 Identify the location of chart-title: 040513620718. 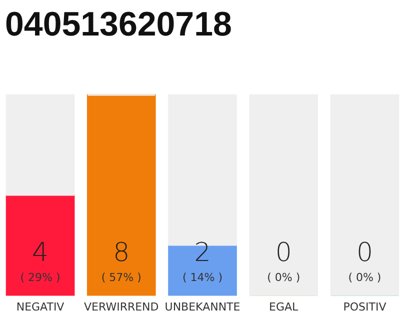
(118, 24).